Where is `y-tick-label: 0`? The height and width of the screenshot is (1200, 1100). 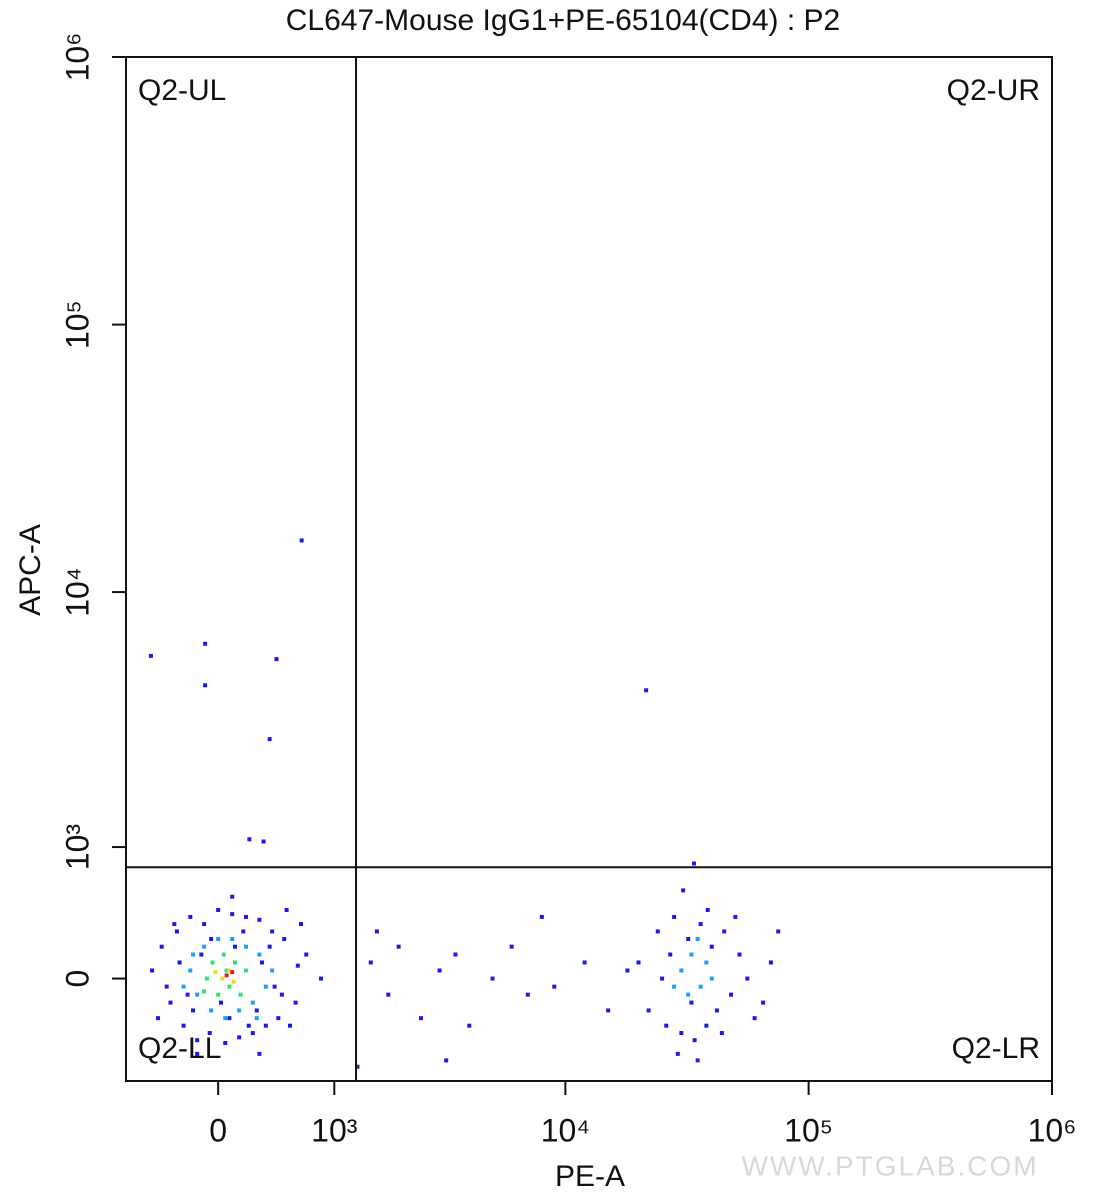
y-tick-label: 0 is located at coordinates (77, 979).